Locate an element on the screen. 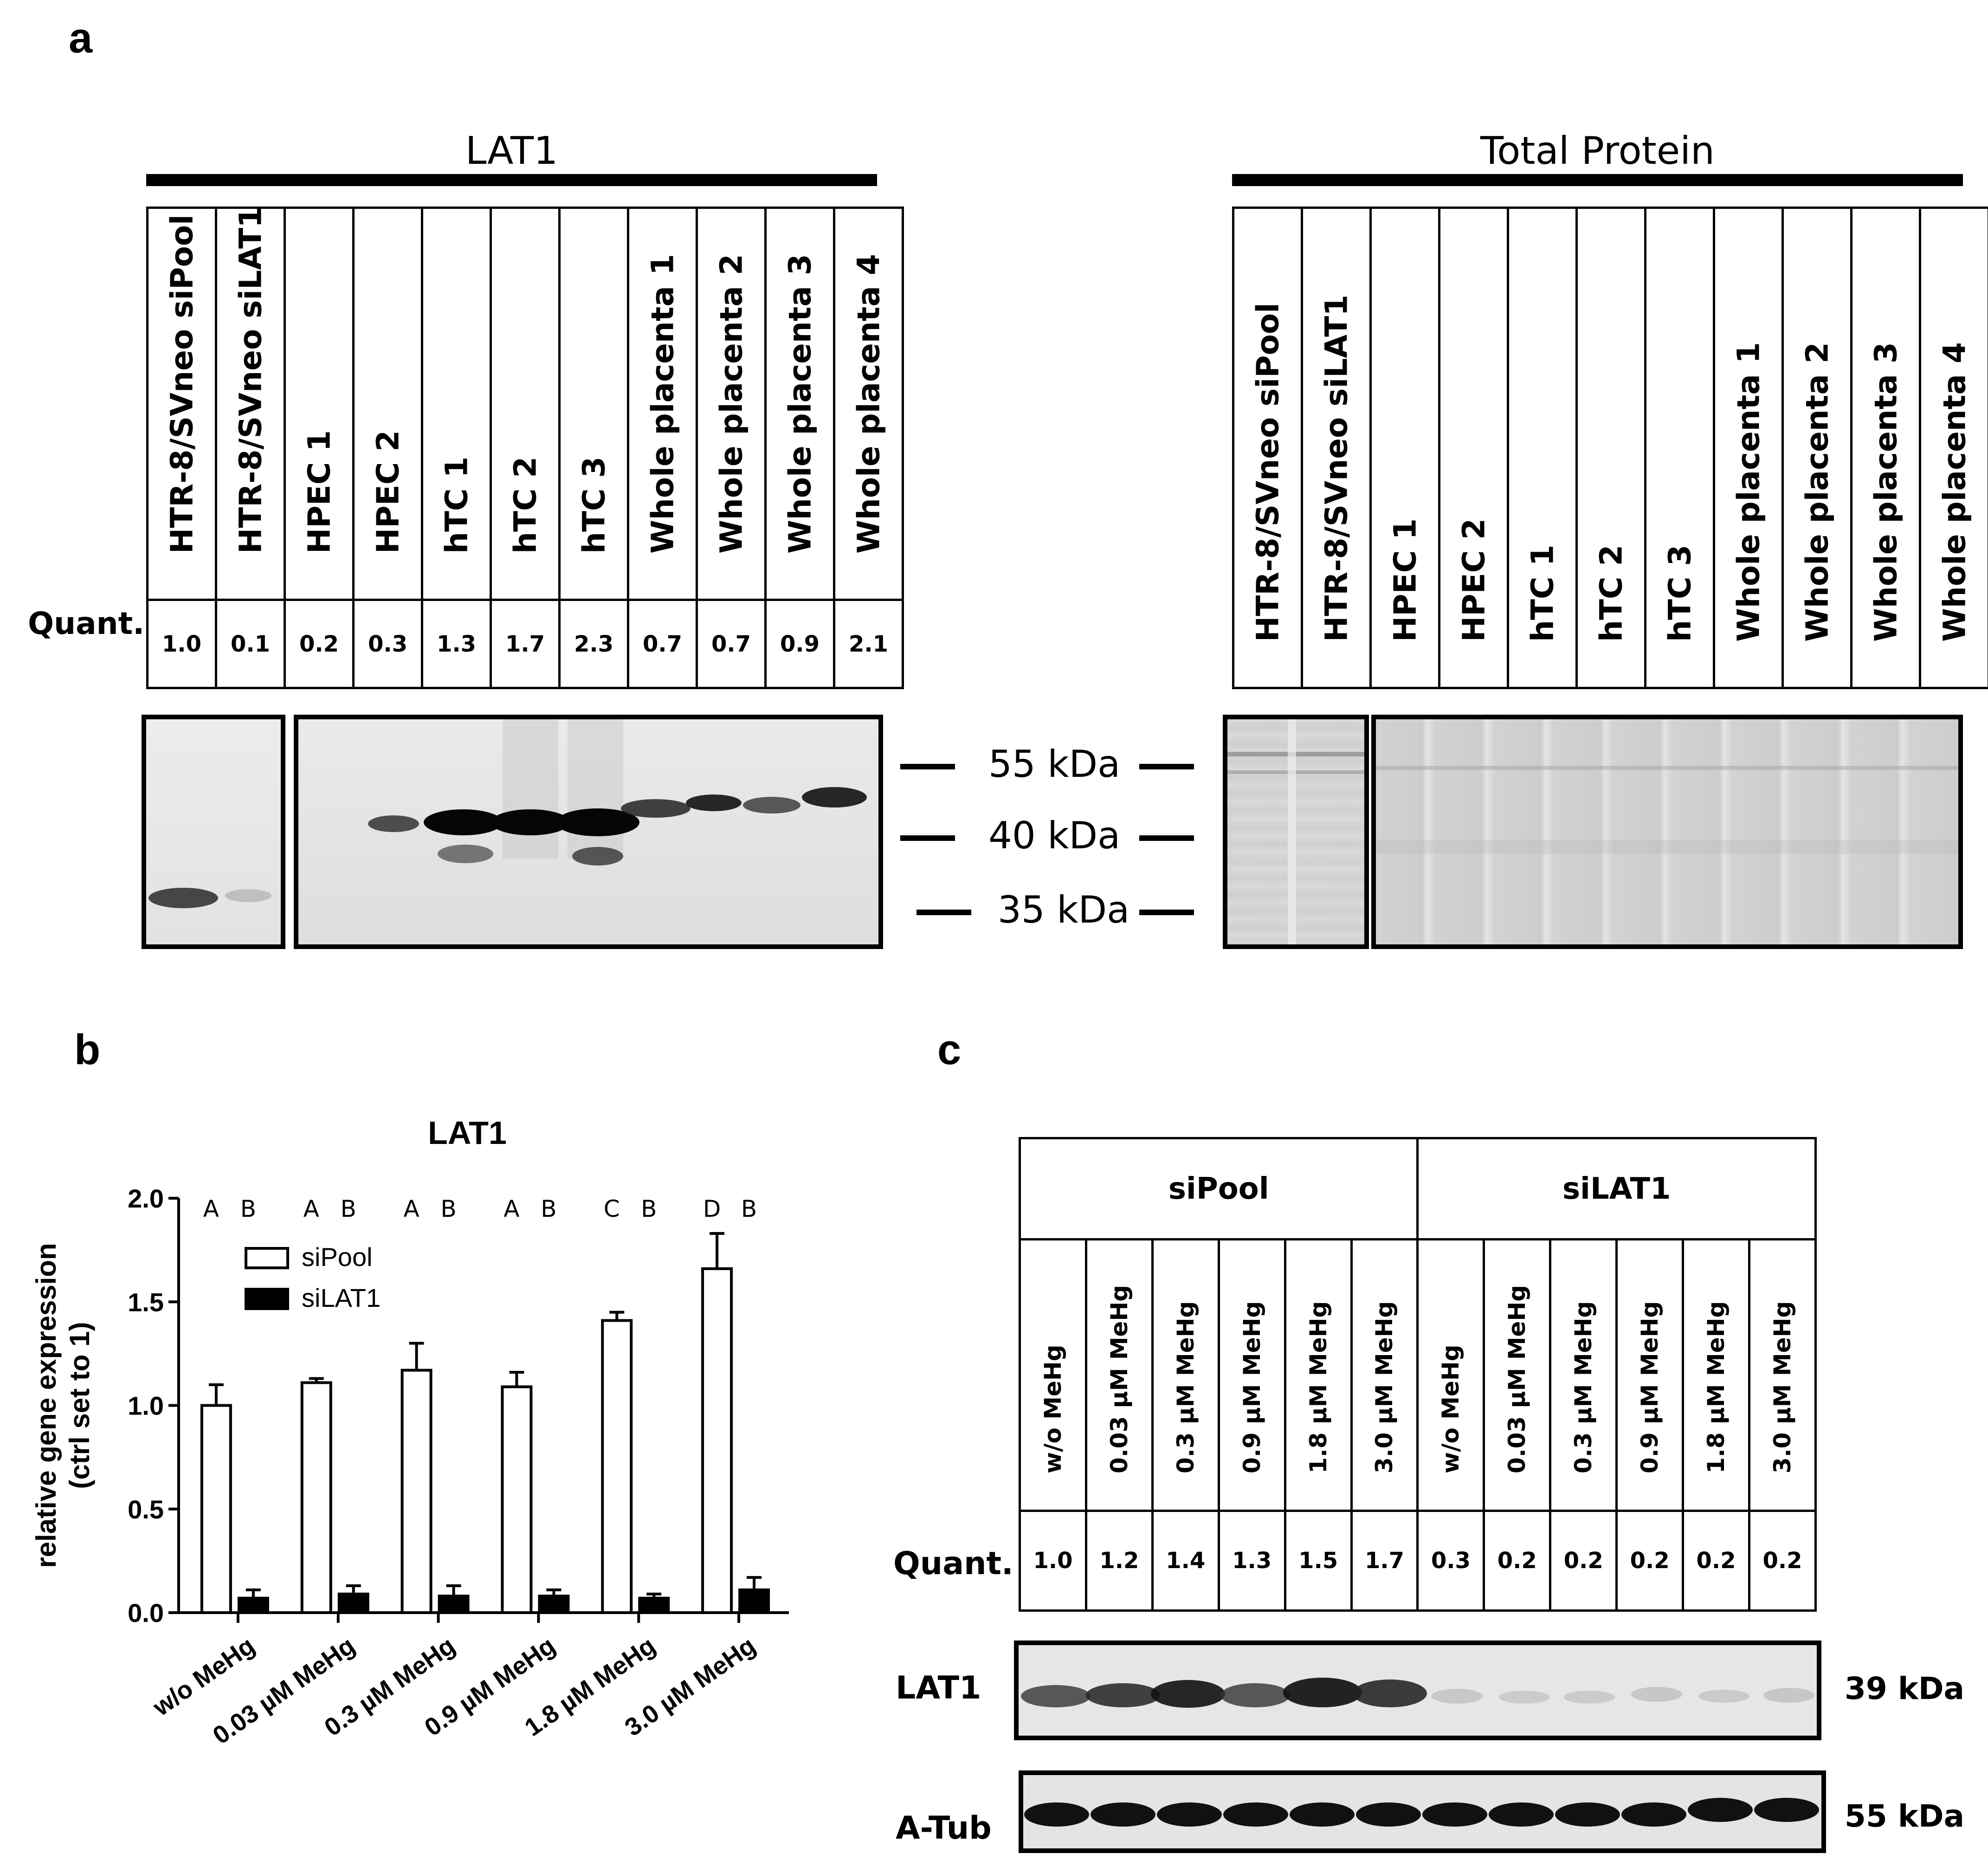  total-protein-lane-label: Whole placenta 1 is located at coordinates (1748, 448).